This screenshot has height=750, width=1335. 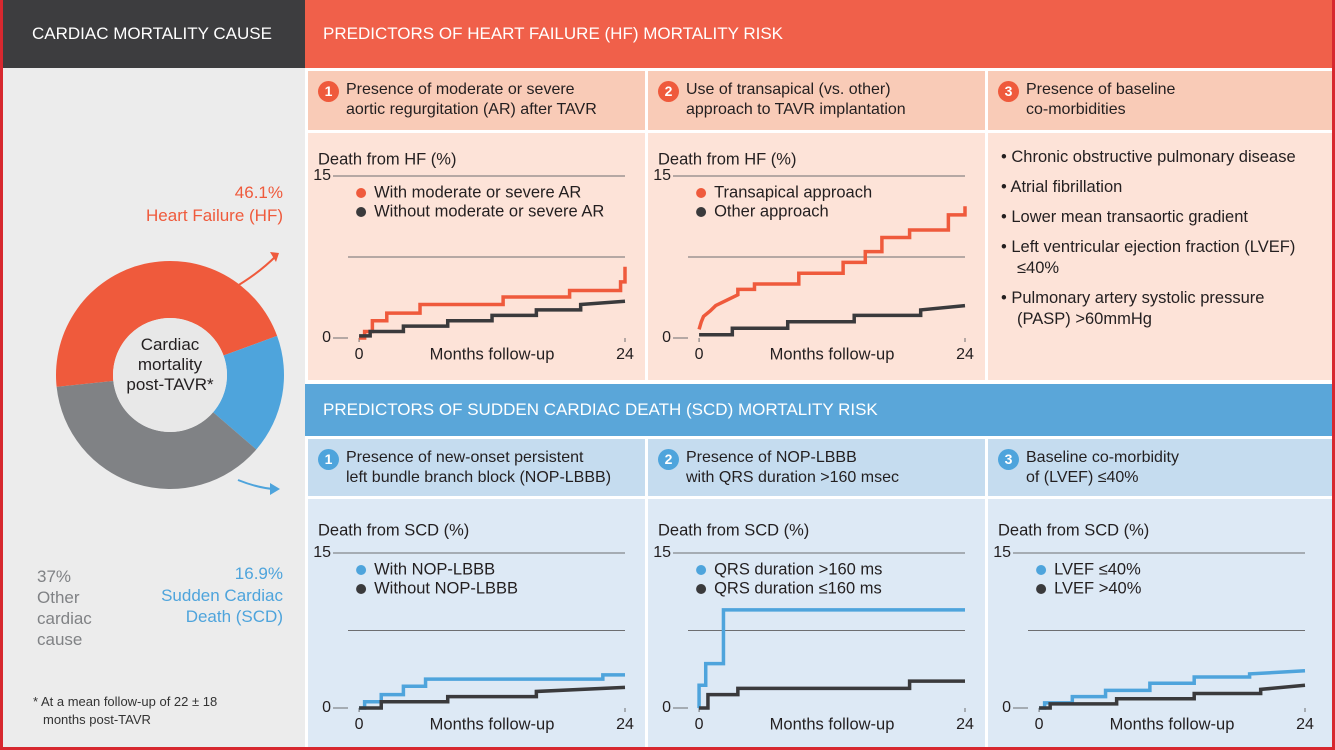 What do you see at coordinates (152, 34) in the screenshot?
I see `left-header: CARDIAC MORTALITY CAUSE` at bounding box center [152, 34].